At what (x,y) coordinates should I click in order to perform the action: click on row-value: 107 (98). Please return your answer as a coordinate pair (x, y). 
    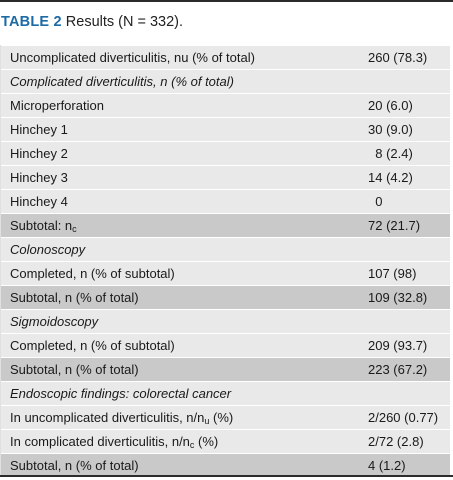
    Looking at the image, I should click on (392, 273).